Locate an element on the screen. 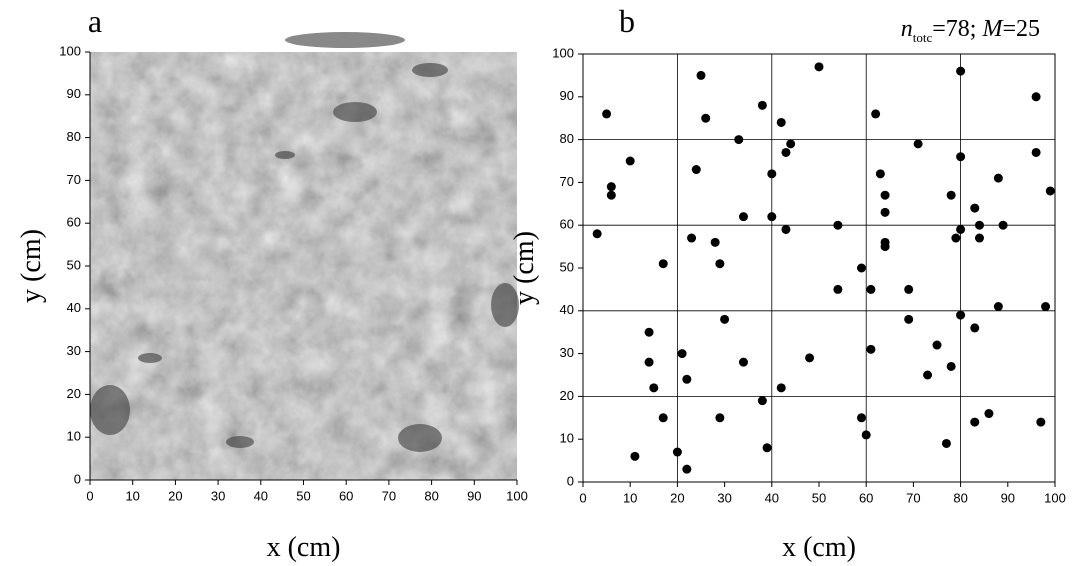 The image size is (1076, 566). annotation-part: =25 is located at coordinates (1021, 29).